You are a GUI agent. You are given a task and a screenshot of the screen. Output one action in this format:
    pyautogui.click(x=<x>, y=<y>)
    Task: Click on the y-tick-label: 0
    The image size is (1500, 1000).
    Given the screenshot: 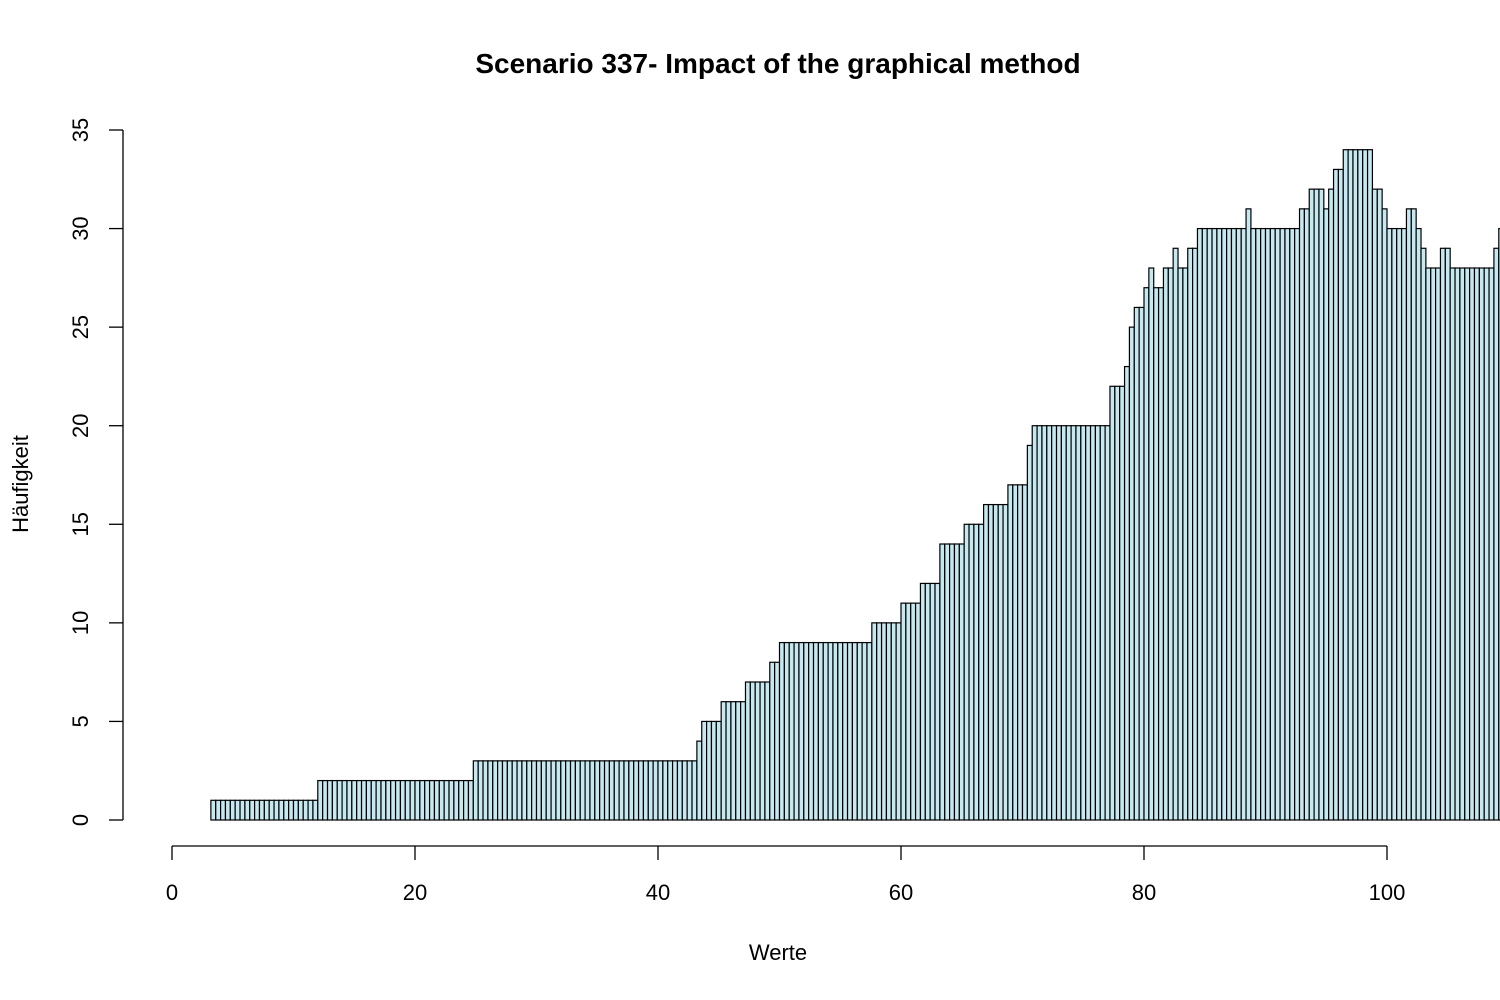 What is the action you would take?
    pyautogui.click(x=80, y=820)
    